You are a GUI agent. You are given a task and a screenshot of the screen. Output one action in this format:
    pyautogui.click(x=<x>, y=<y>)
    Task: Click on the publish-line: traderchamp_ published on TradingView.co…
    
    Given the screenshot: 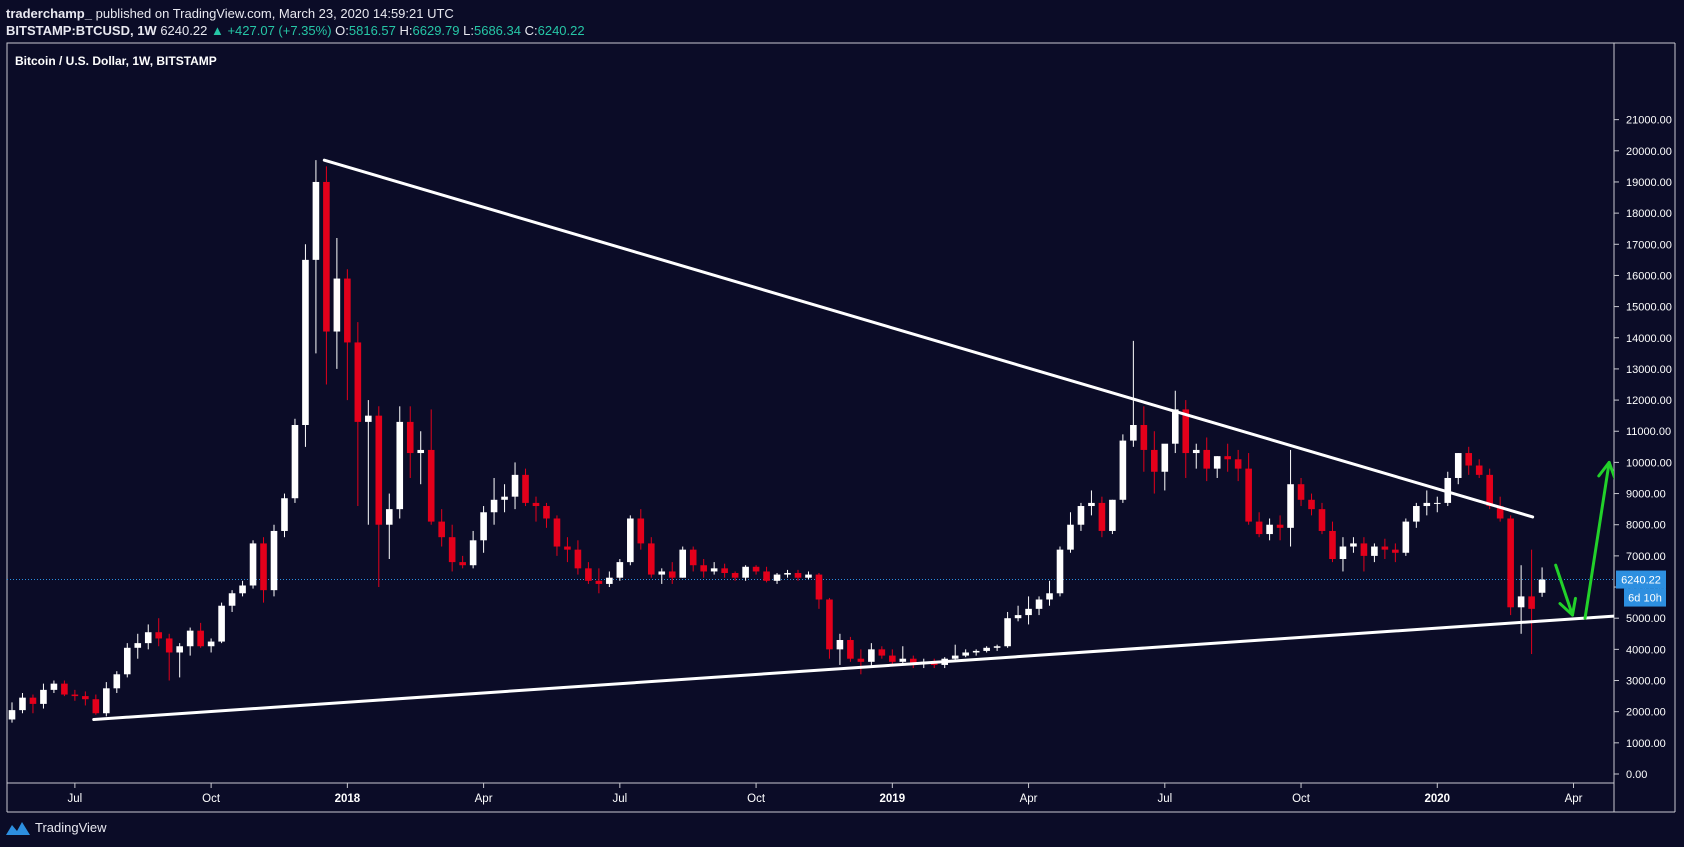 What is the action you would take?
    pyautogui.click(x=230, y=13)
    